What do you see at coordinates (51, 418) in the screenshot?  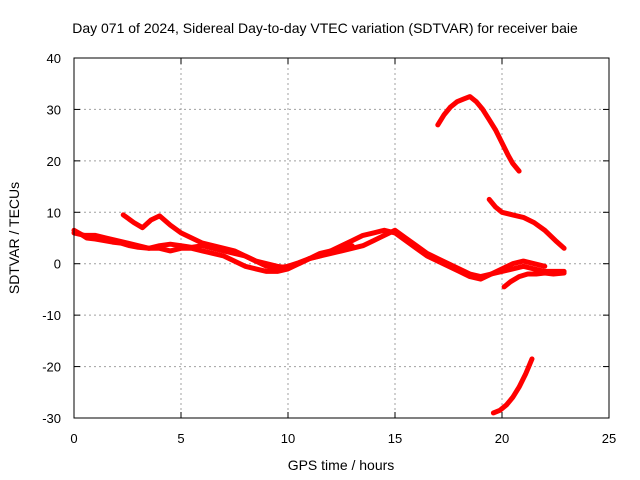 I see `y-tick-label: -30` at bounding box center [51, 418].